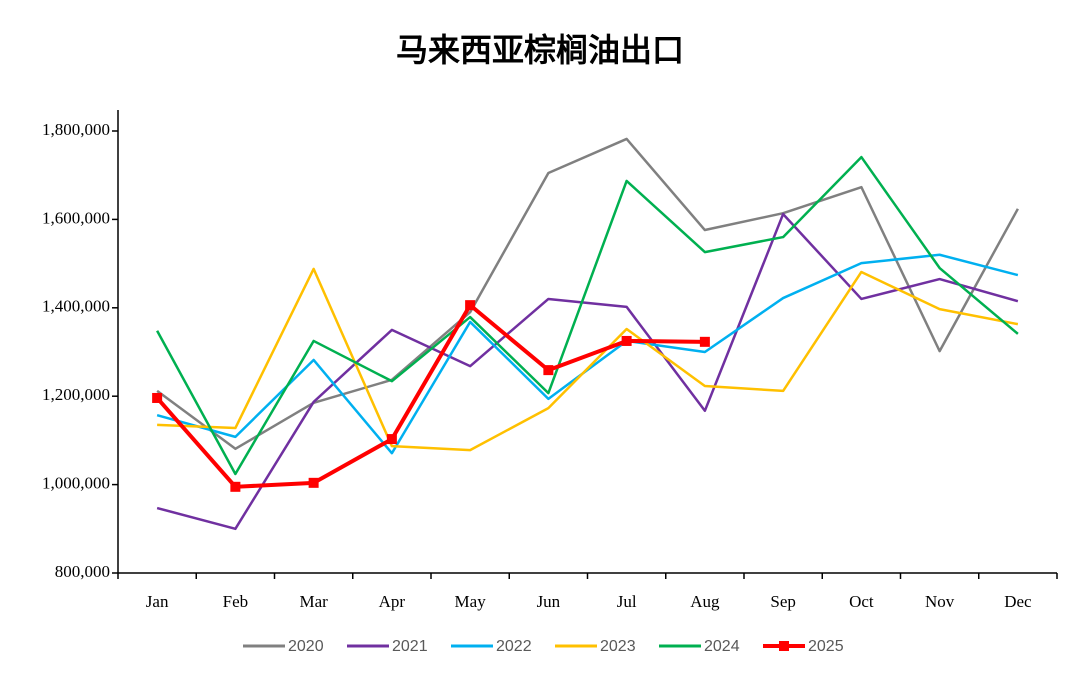 This screenshot has width=1080, height=677. What do you see at coordinates (82, 571) in the screenshot?
I see `y-tick-label: 800,000` at bounding box center [82, 571].